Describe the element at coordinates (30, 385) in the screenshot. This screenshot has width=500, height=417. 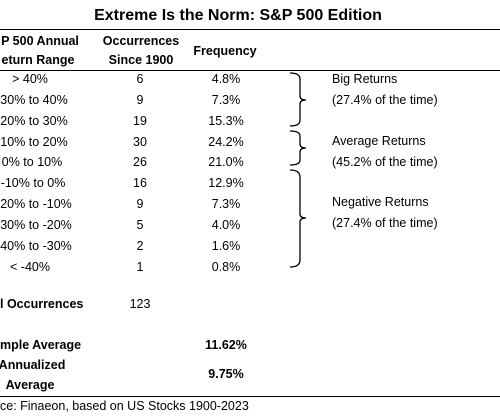
I see `annualized-average-label-2: Average` at that location.